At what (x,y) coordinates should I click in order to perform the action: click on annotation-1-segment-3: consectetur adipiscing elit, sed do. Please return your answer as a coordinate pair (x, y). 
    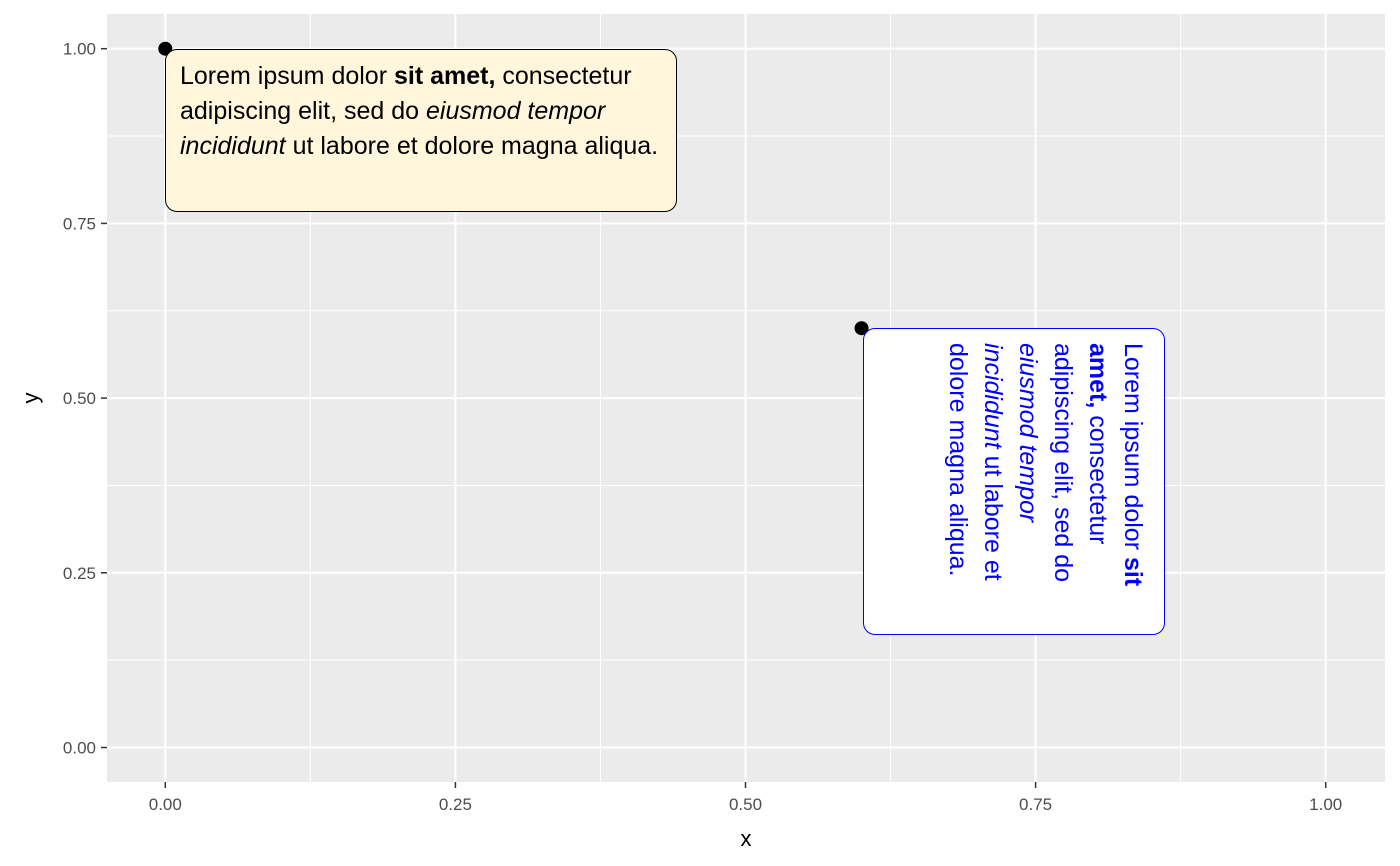
    Looking at the image, I should click on (406, 93).